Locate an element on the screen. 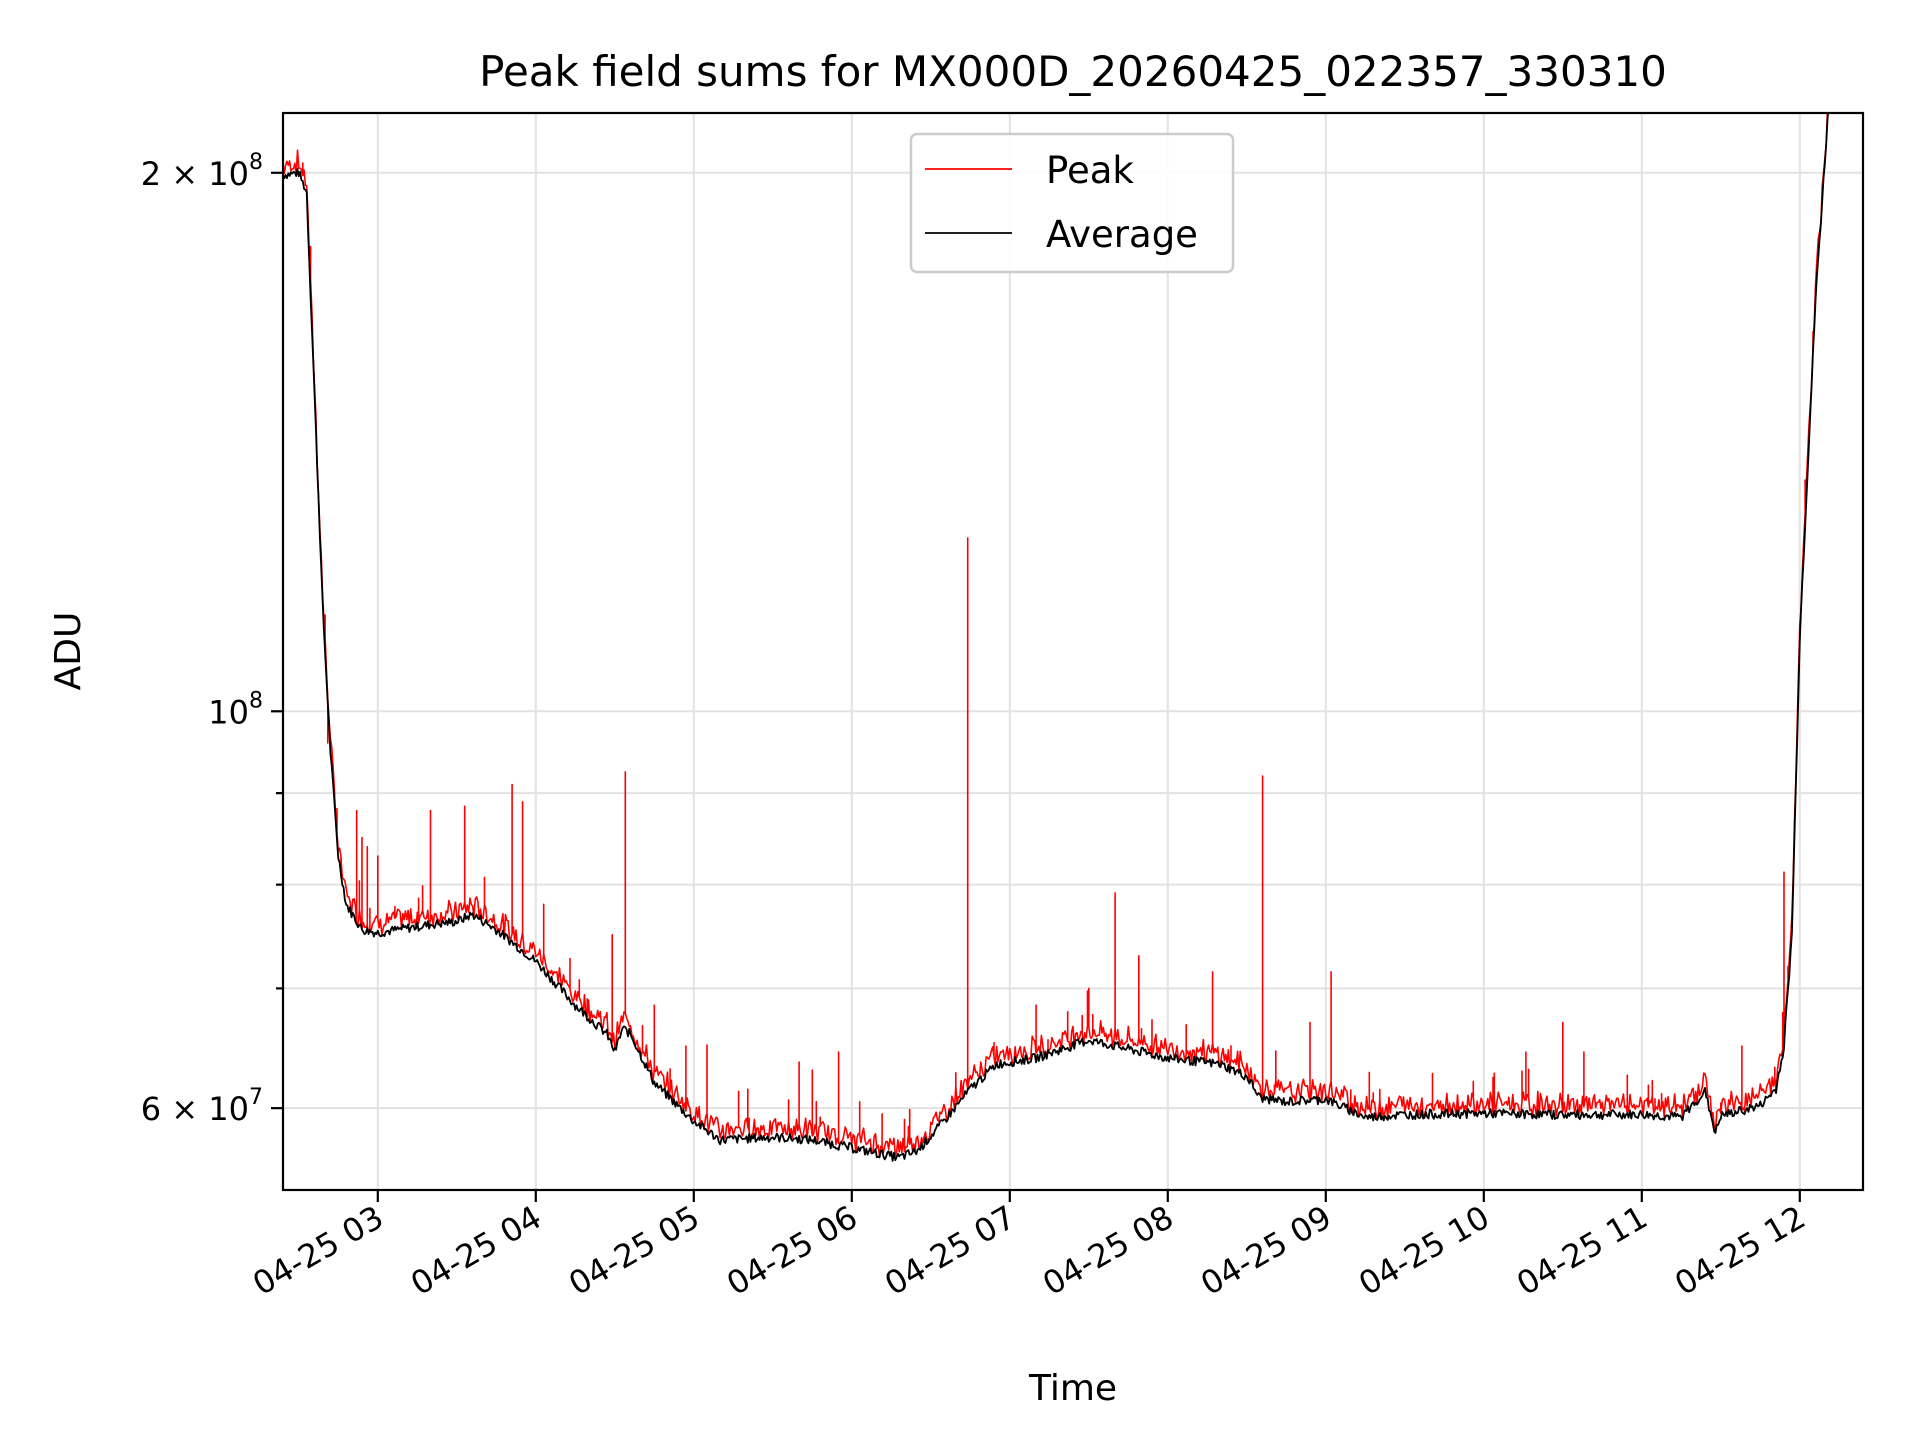 This screenshot has height=1440, width=1920. y-tick-label: 2 × 108 is located at coordinates (202, 171).